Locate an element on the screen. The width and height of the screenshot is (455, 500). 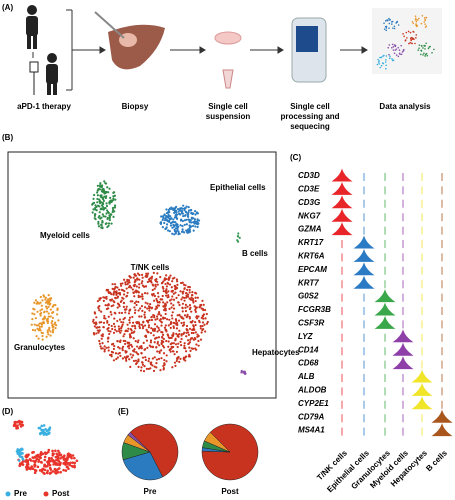
panel-label: (B) is located at coordinates (7, 137).